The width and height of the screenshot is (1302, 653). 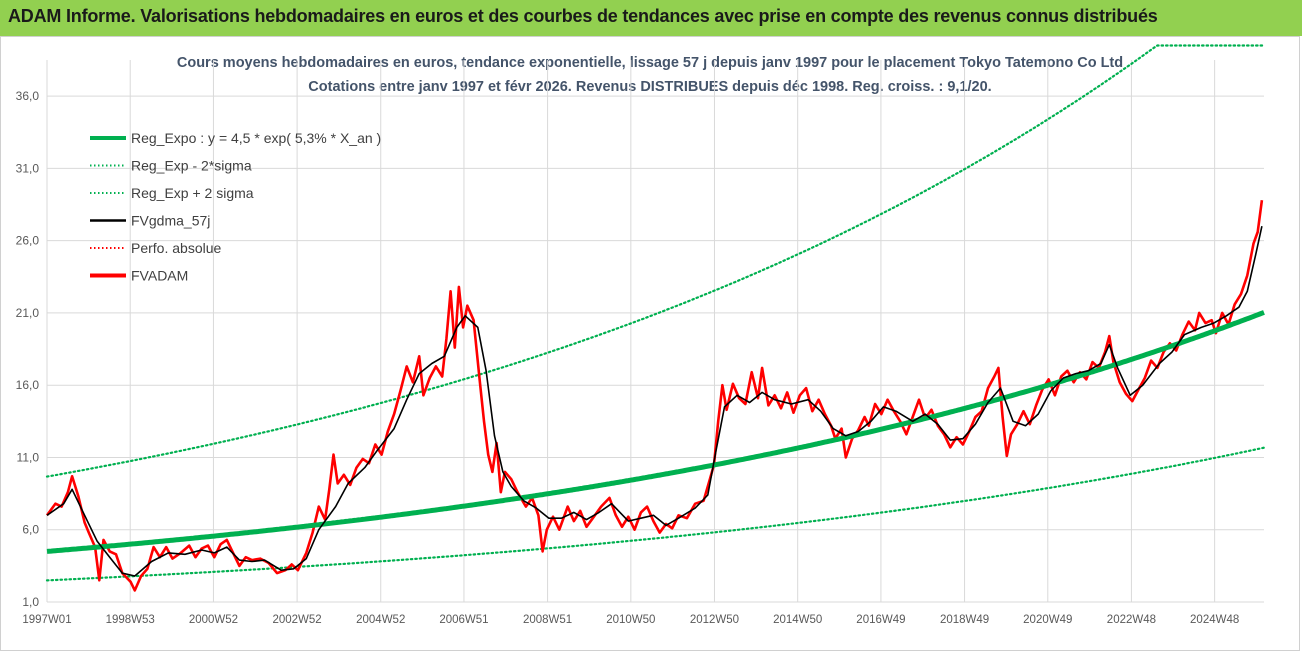 I want to click on x-tick-label: 2016W49, so click(x=880, y=620).